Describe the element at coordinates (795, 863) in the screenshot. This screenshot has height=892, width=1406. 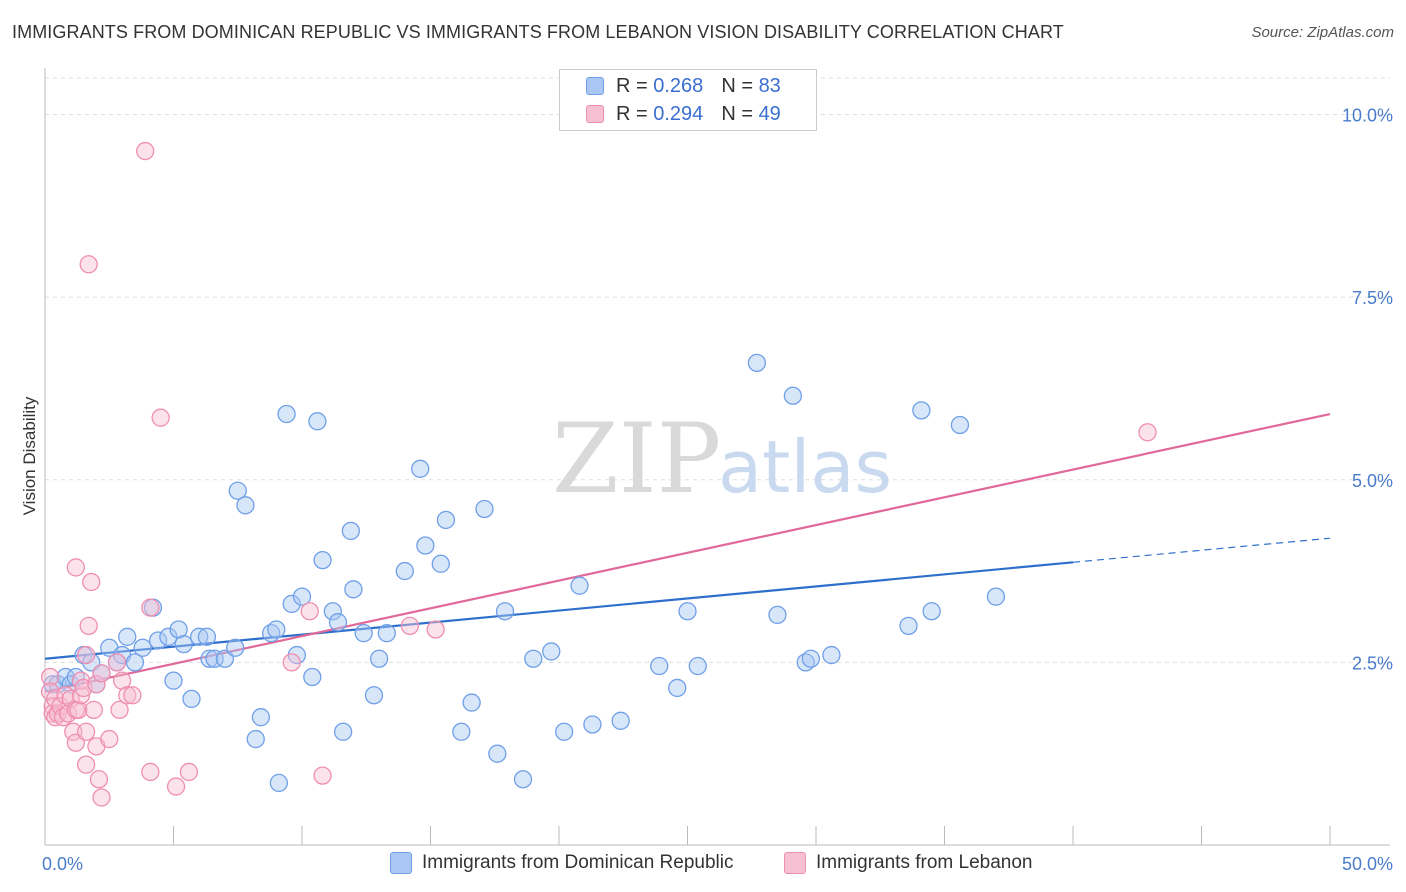
I see `series-swatch-lebanon` at that location.